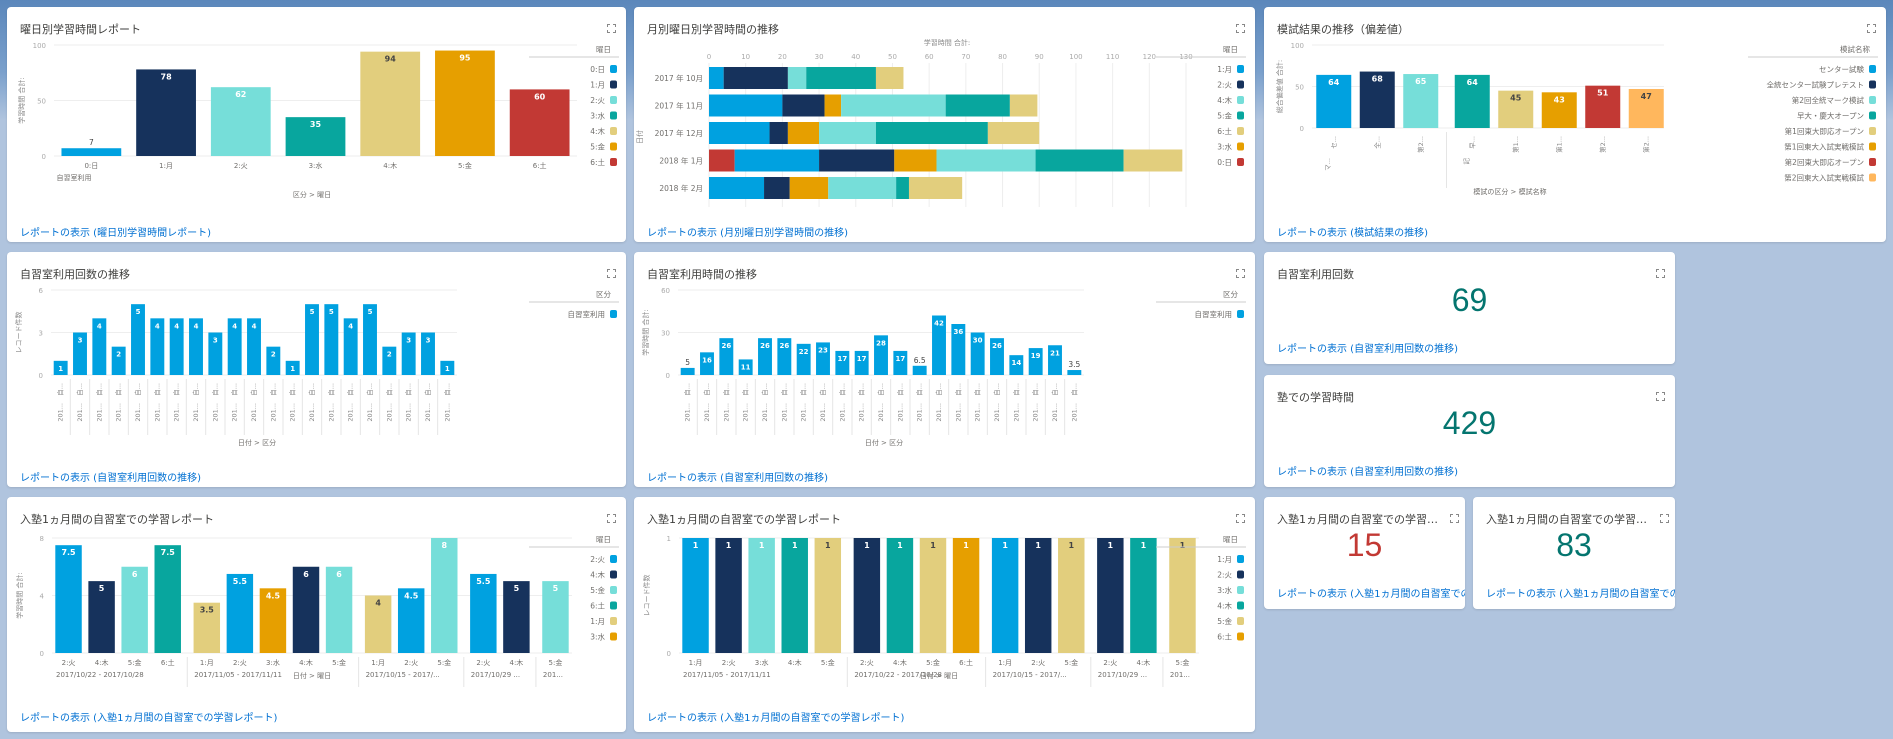 The width and height of the screenshot is (1893, 739). Describe the element at coordinates (115, 233) in the screenshot. I see `view-report-link: レポートの表示 (曜日別学習時間レポート)` at that location.